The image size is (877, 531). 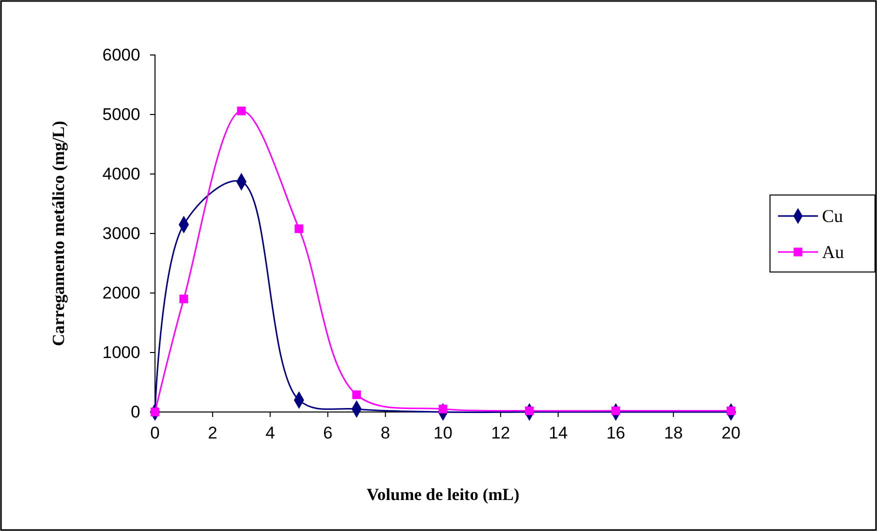 I want to click on legend-label: Cu, so click(x=833, y=216).